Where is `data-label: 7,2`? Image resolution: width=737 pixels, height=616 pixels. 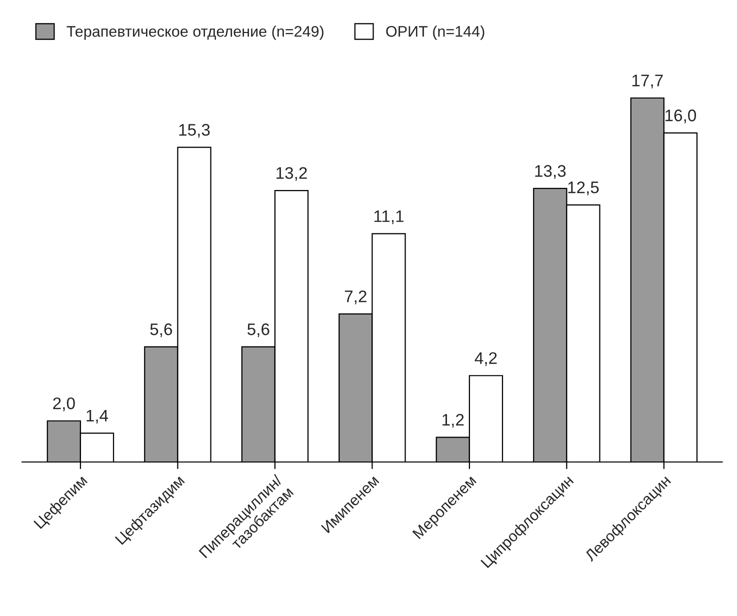 data-label: 7,2 is located at coordinates (355, 297).